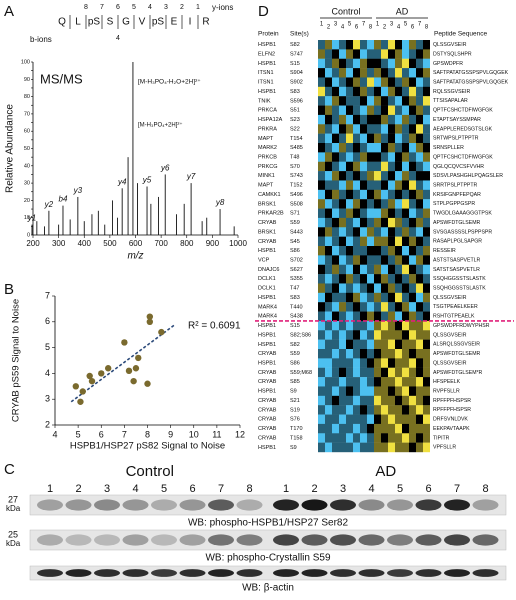 The height and width of the screenshot is (600, 516). I want to click on site: T158, so click(296, 438).